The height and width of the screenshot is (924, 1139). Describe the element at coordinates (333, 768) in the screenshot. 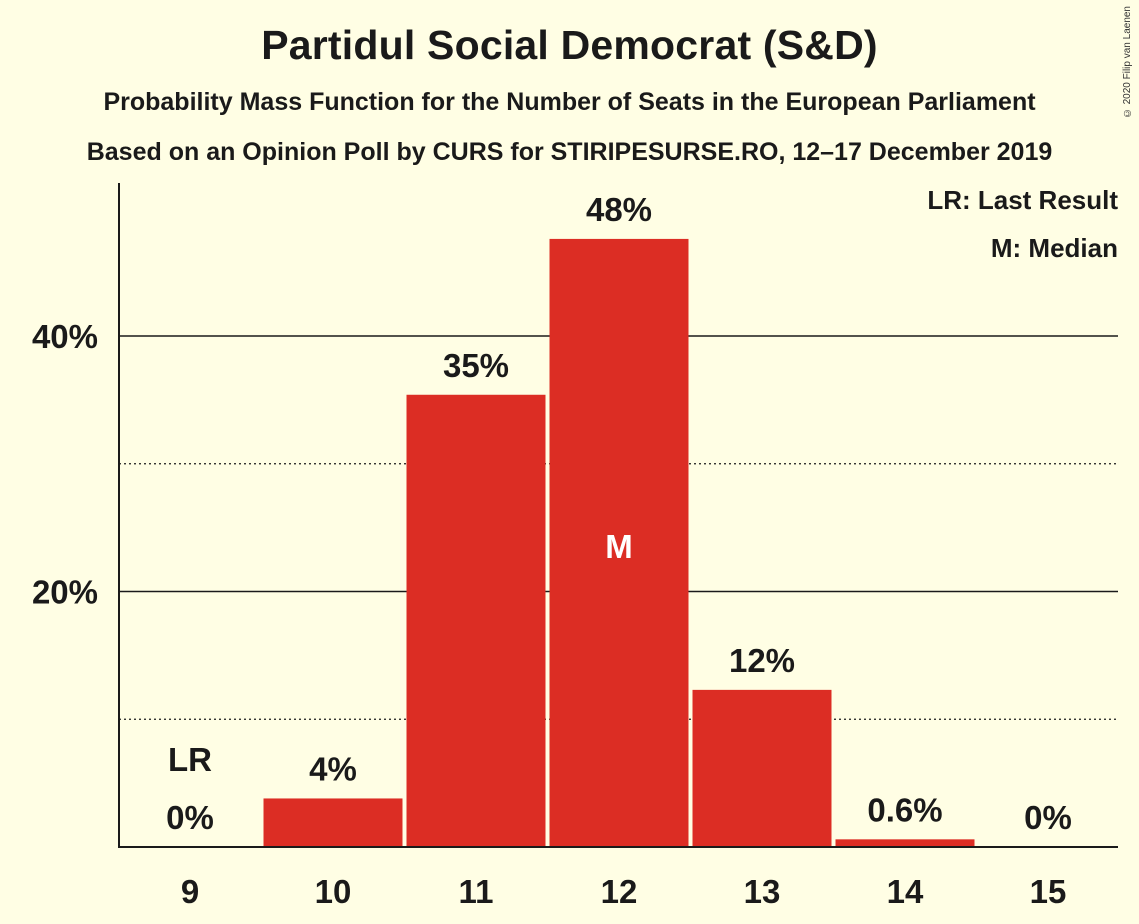

I see `data-label: 4%` at that location.